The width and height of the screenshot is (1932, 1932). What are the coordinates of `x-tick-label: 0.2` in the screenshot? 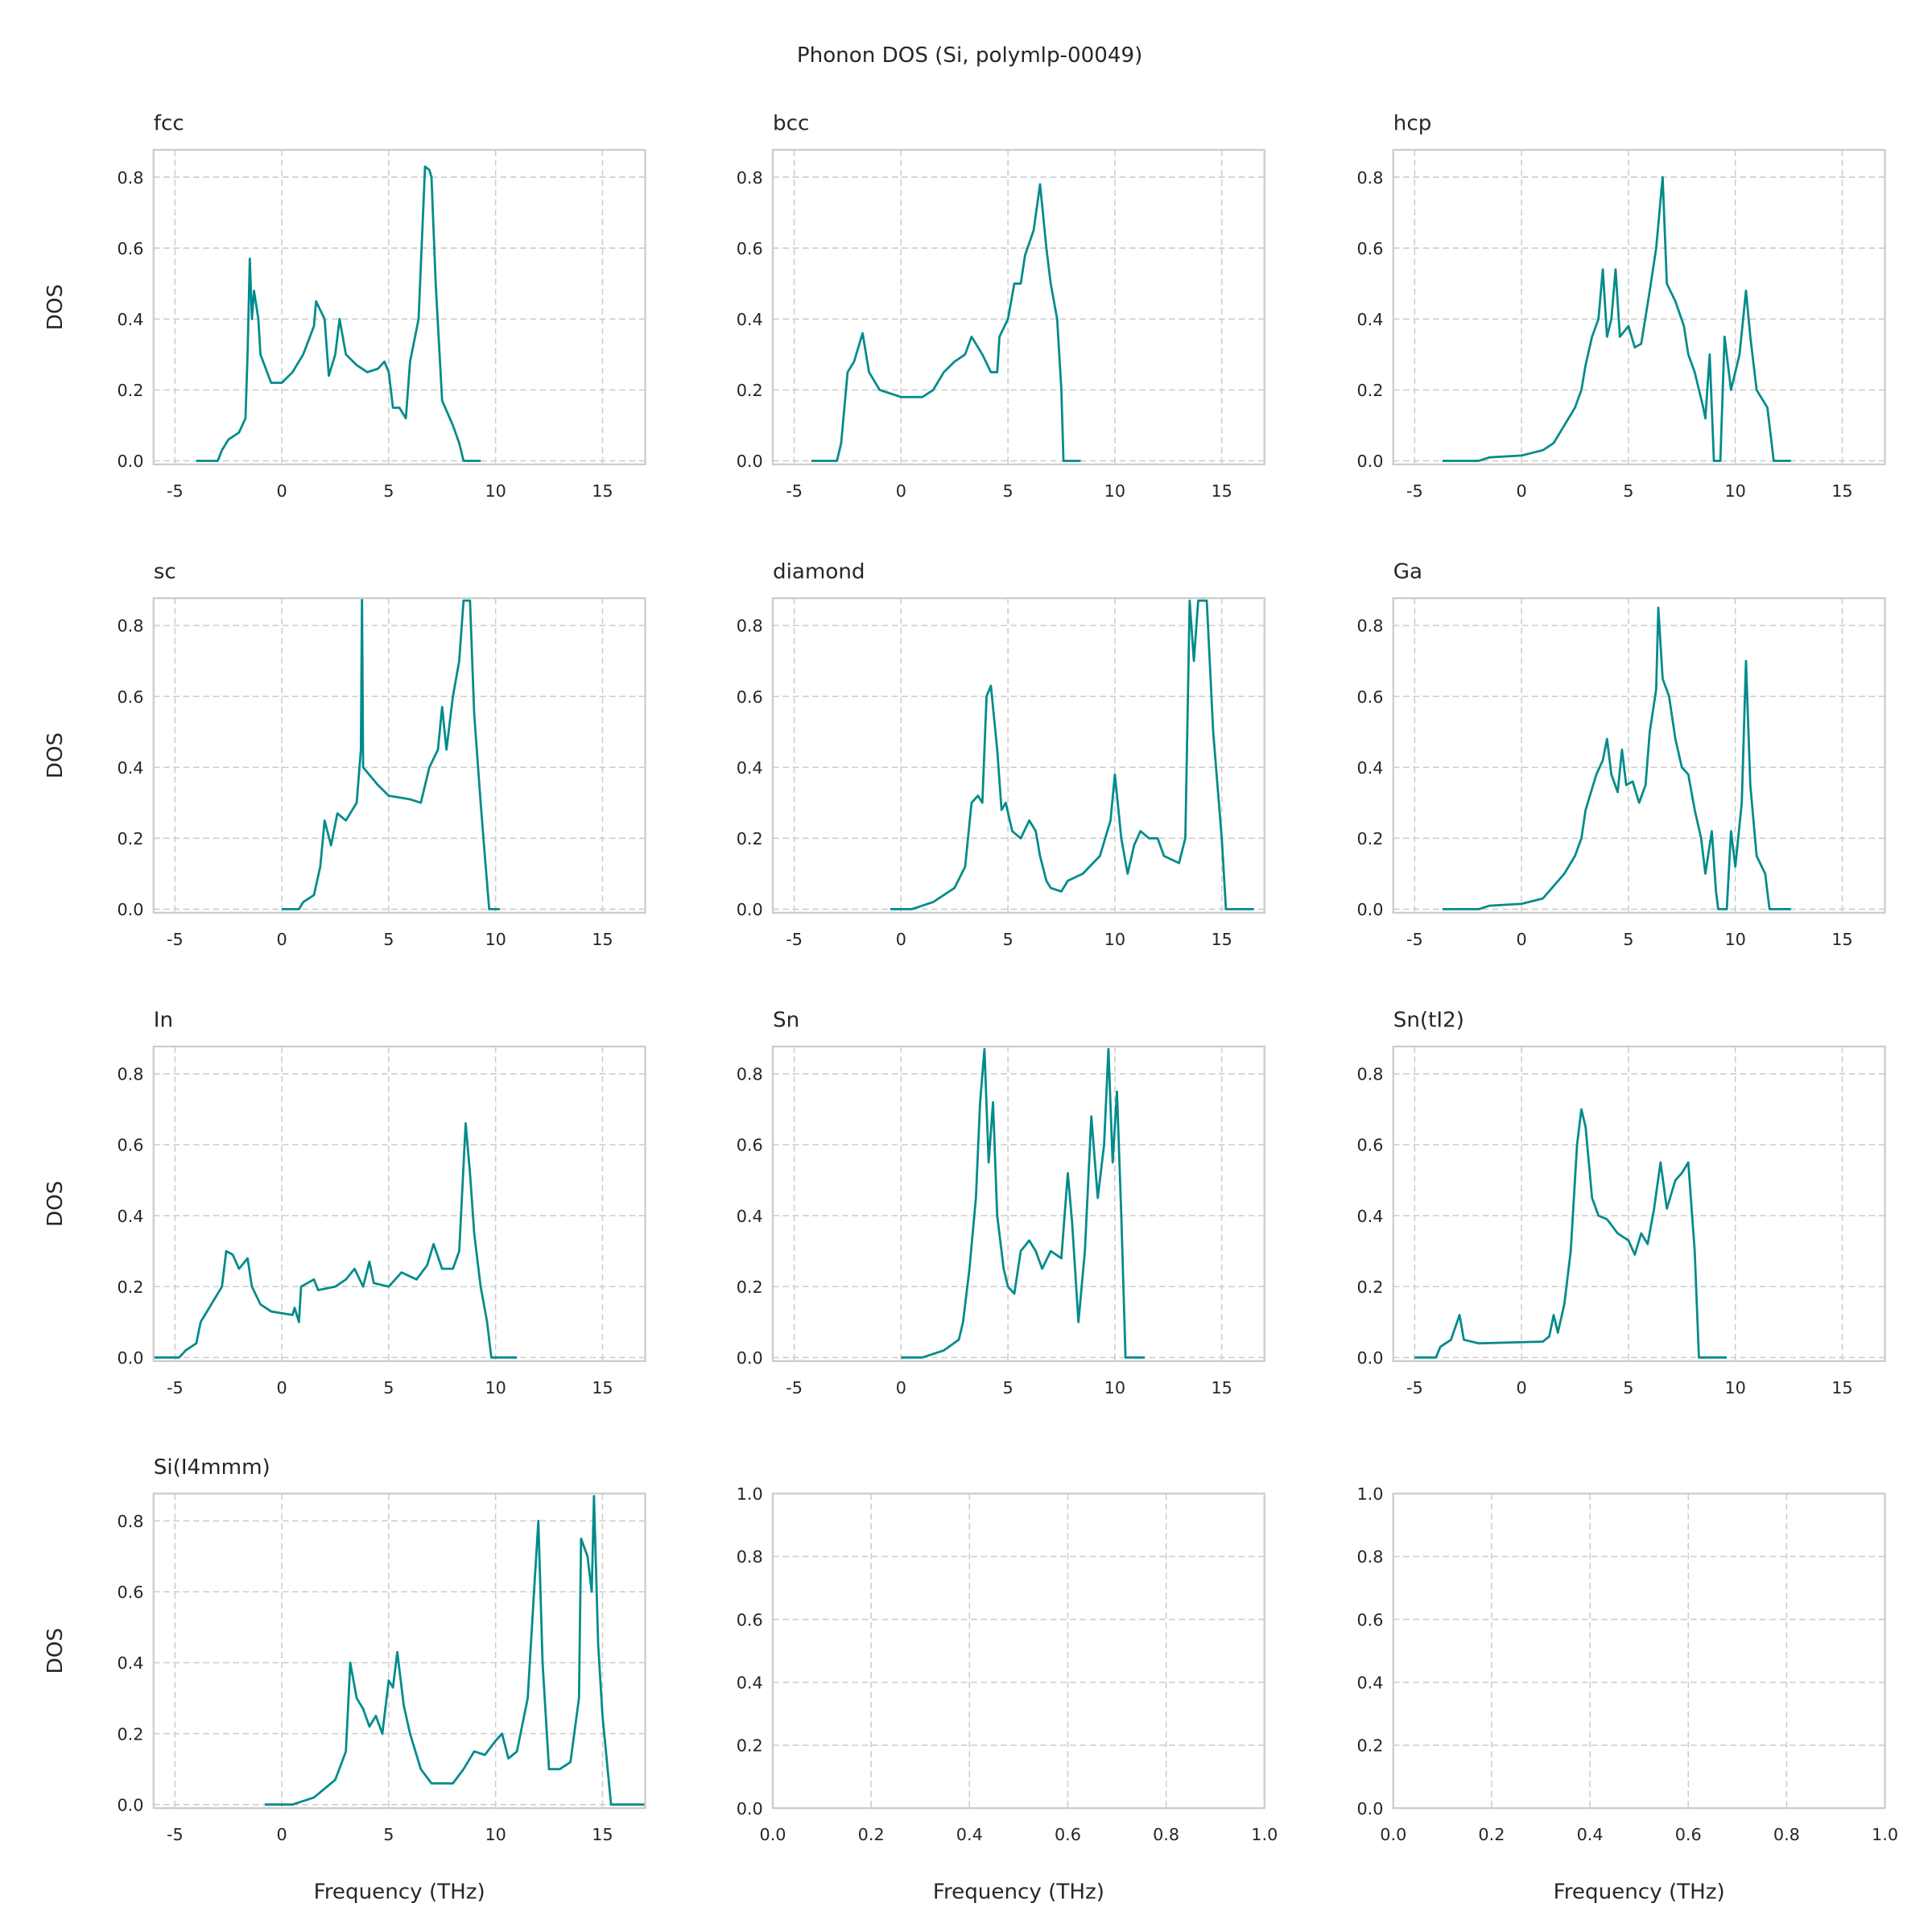 It's located at (1491, 1834).